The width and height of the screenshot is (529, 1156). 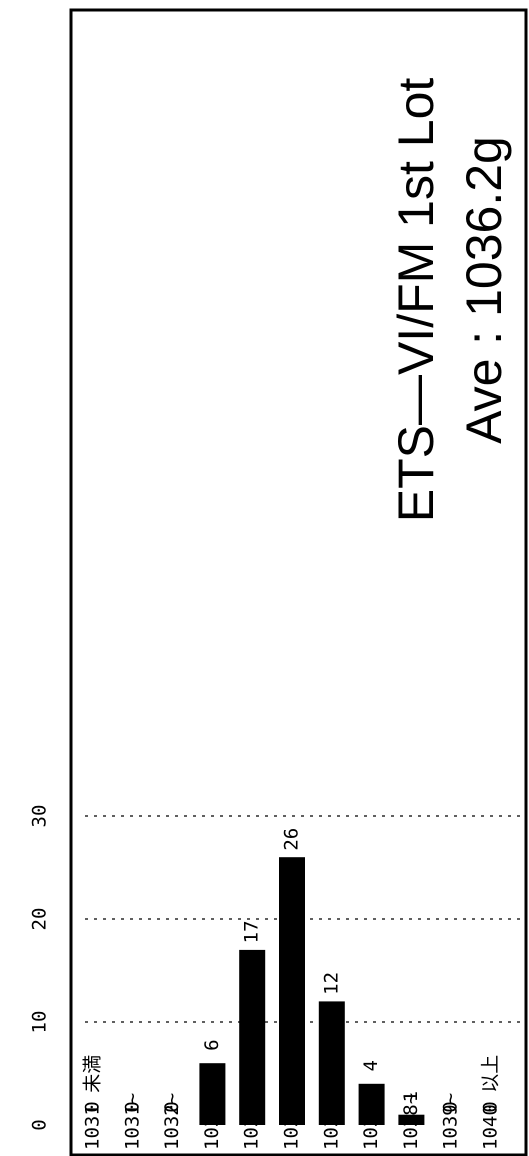 What do you see at coordinates (40, 1022) in the screenshot?
I see `tick-label-10: 10` at bounding box center [40, 1022].